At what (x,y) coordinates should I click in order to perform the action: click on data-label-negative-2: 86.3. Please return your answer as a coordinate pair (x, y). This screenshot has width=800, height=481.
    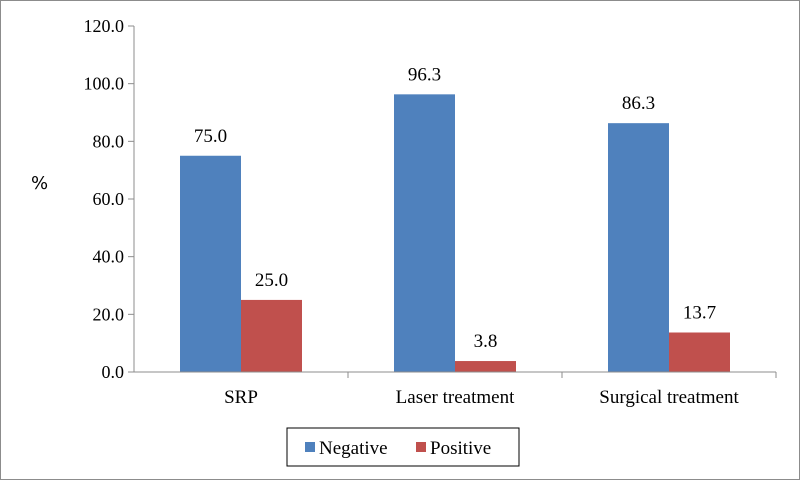
    Looking at the image, I should click on (638, 103).